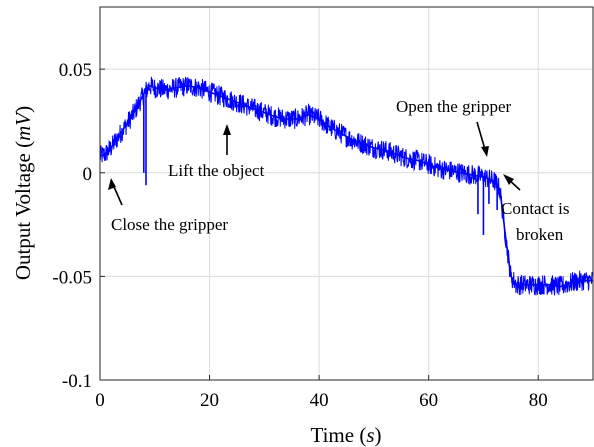 This screenshot has height=447, width=594. Describe the element at coordinates (209, 400) in the screenshot. I see `x-tick-label: 20` at that location.